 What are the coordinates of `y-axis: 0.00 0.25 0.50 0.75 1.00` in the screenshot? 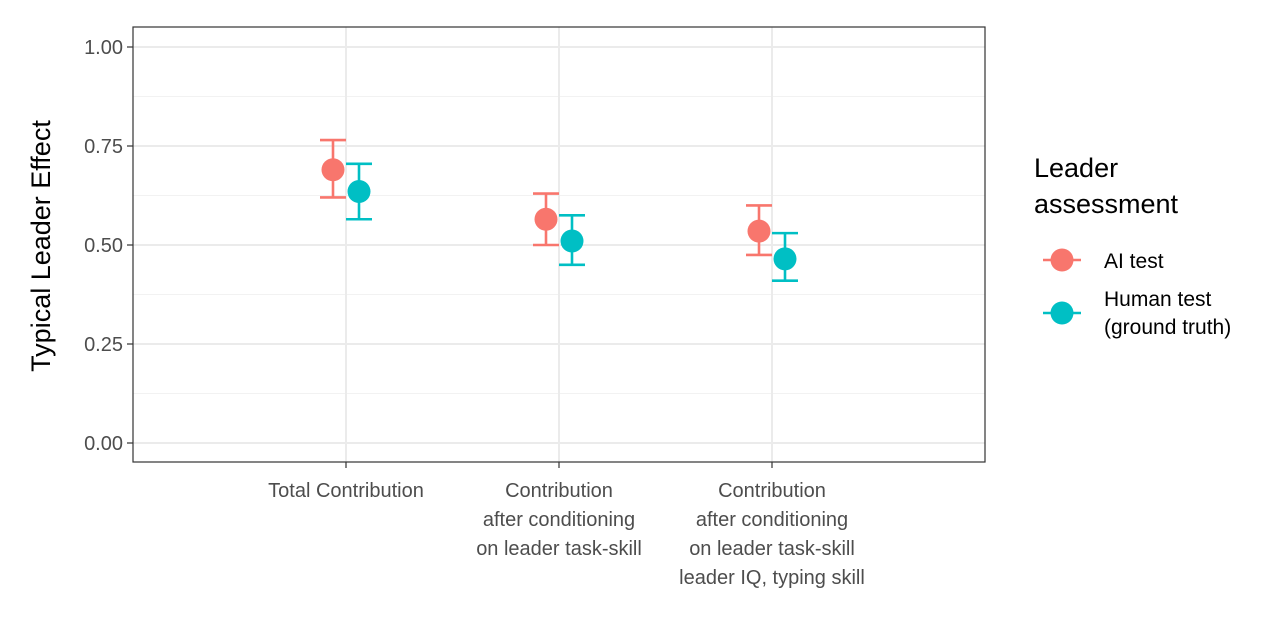 It's located at (108, 246).